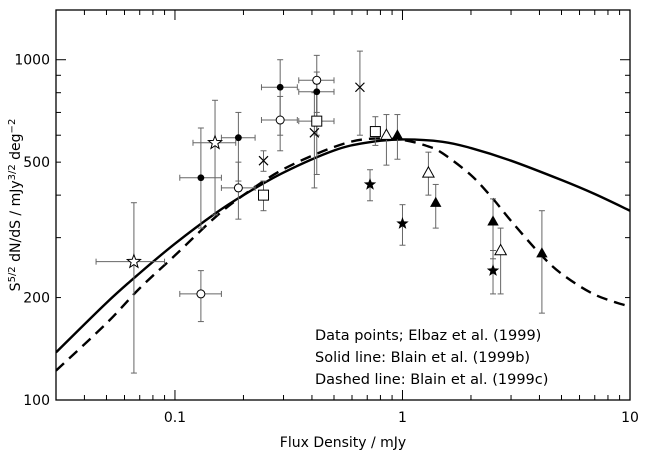  I want to click on x-tick-label: 0.1, so click(175, 418).